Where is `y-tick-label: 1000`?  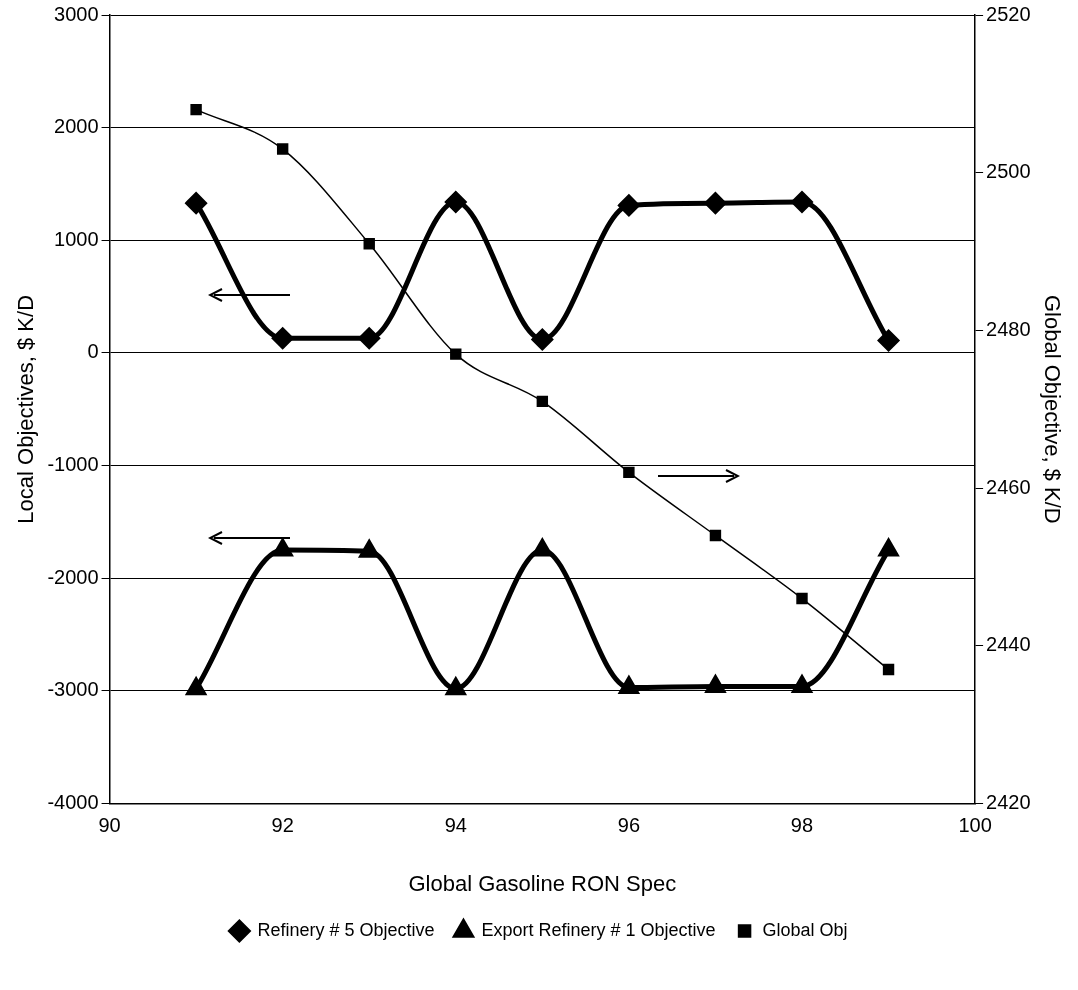
y-tick-label: 1000 is located at coordinates (76, 238).